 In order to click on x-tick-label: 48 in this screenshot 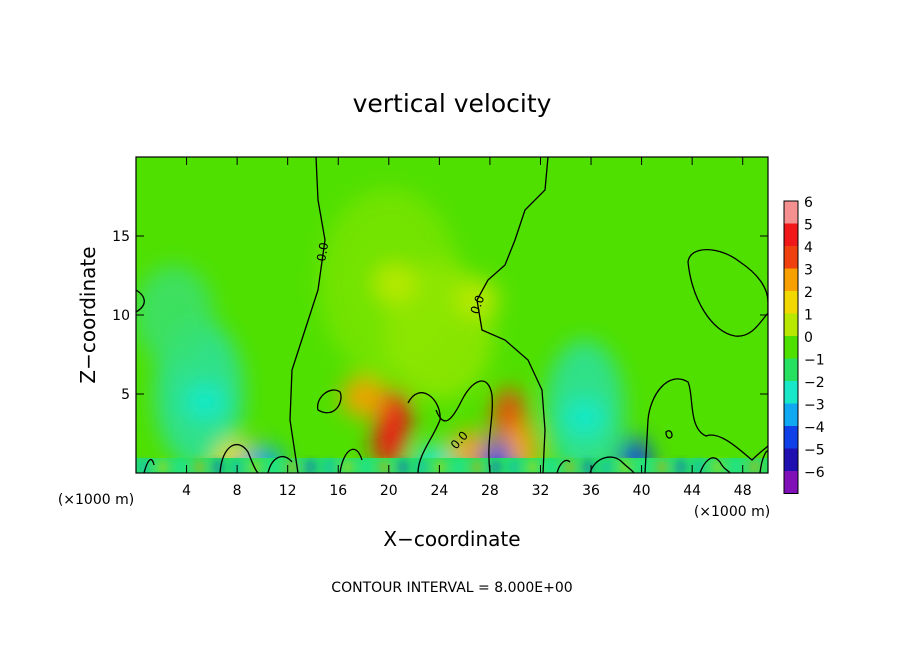, I will do `click(743, 491)`.